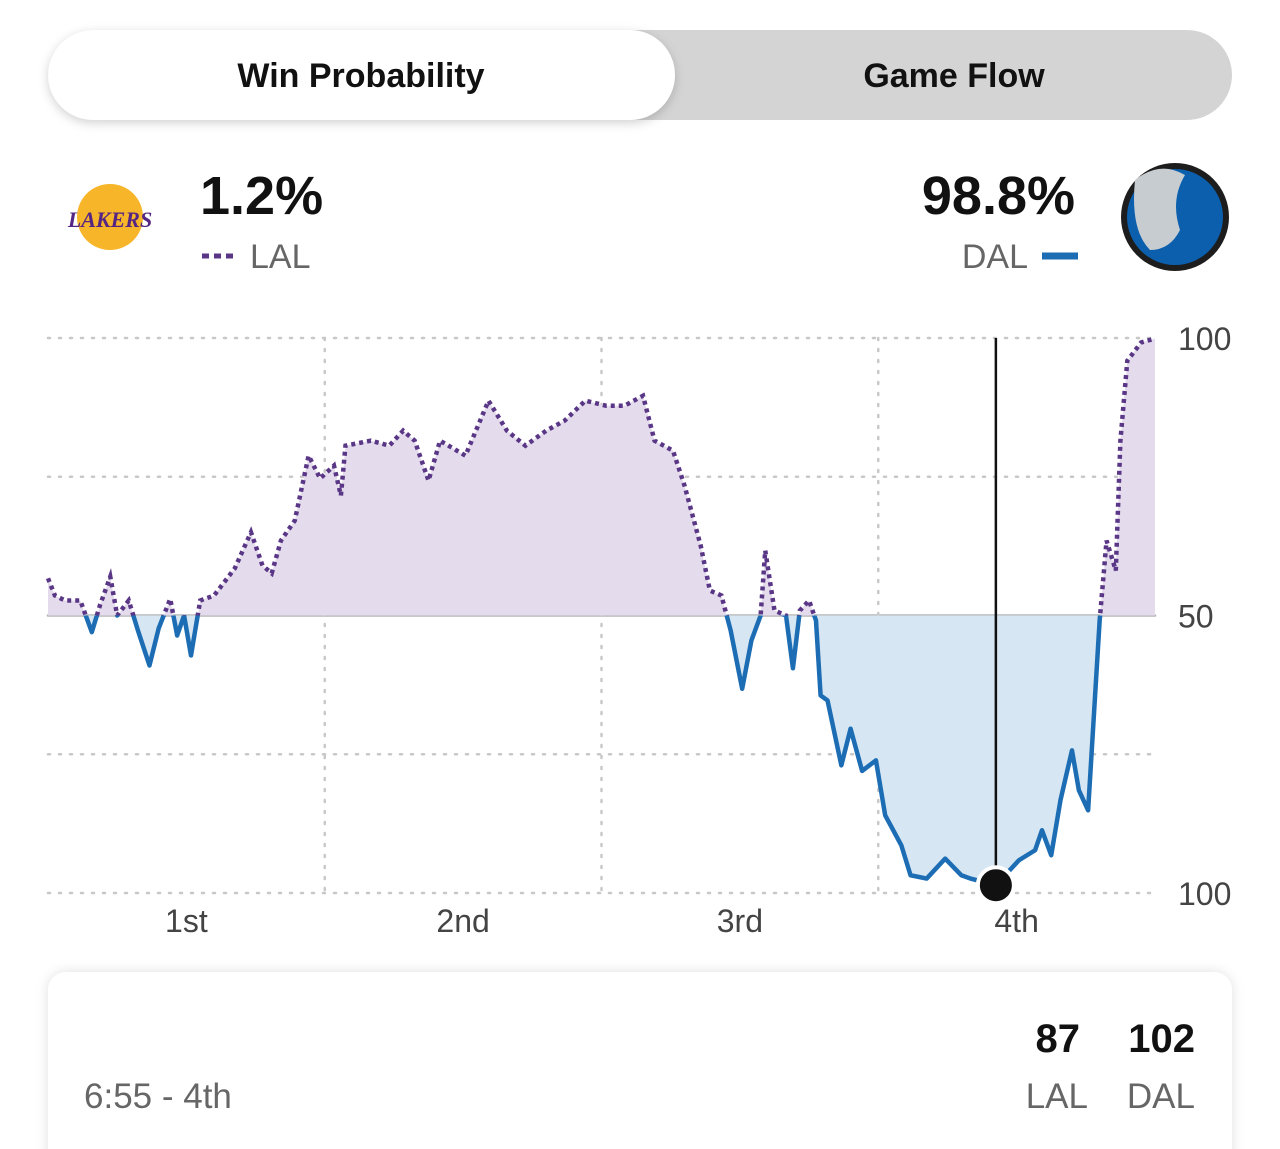  I want to click on dal-logo, so click(1175, 217).